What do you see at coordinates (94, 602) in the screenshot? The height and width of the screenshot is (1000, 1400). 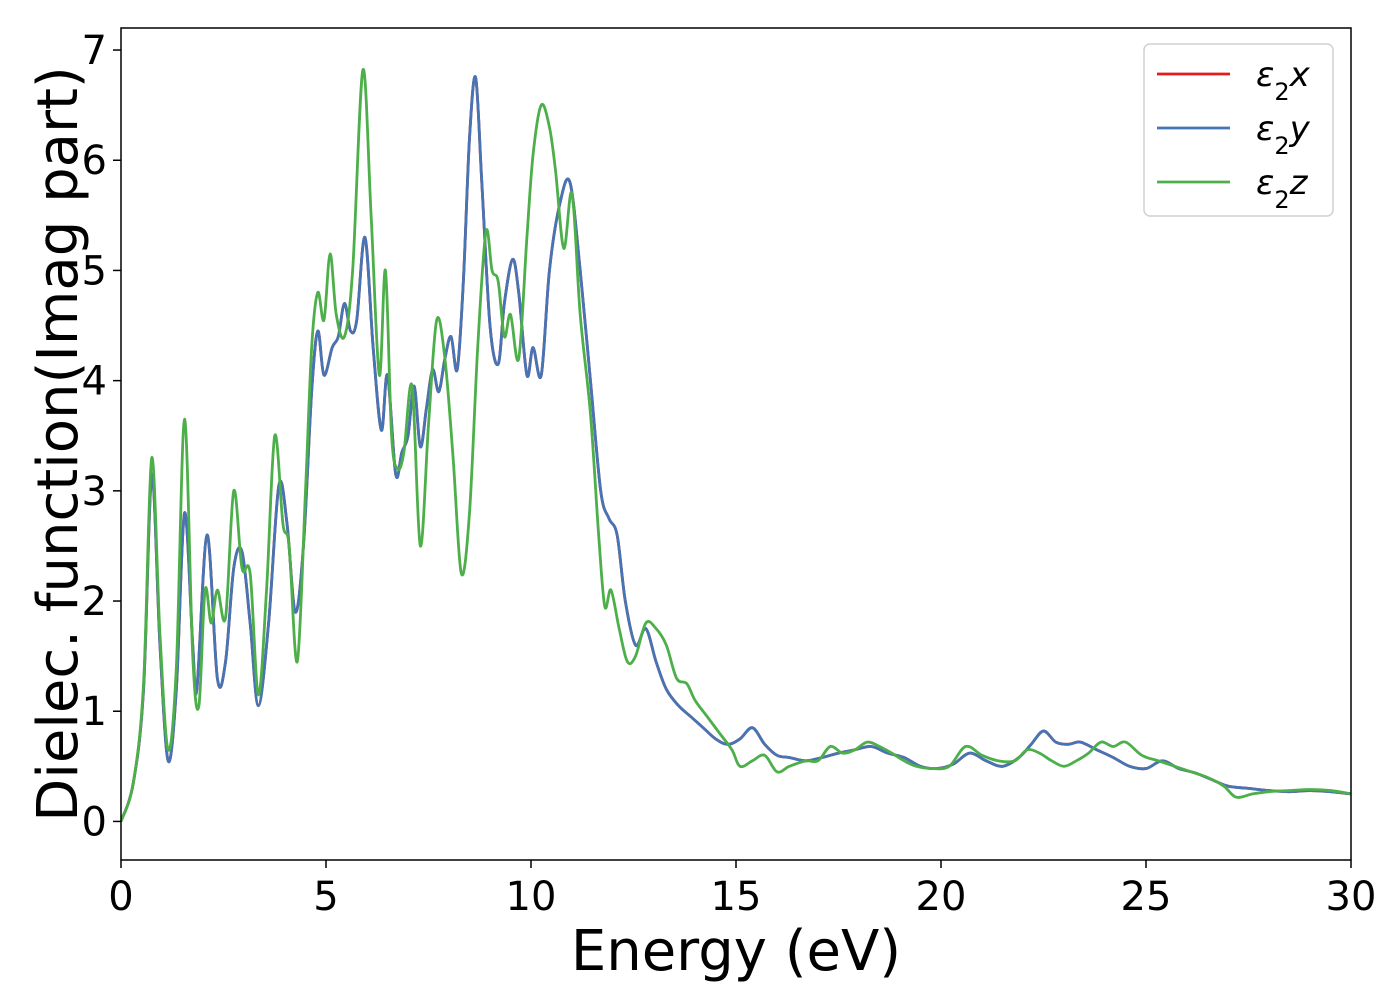 I see `y-tick-label: 2` at bounding box center [94, 602].